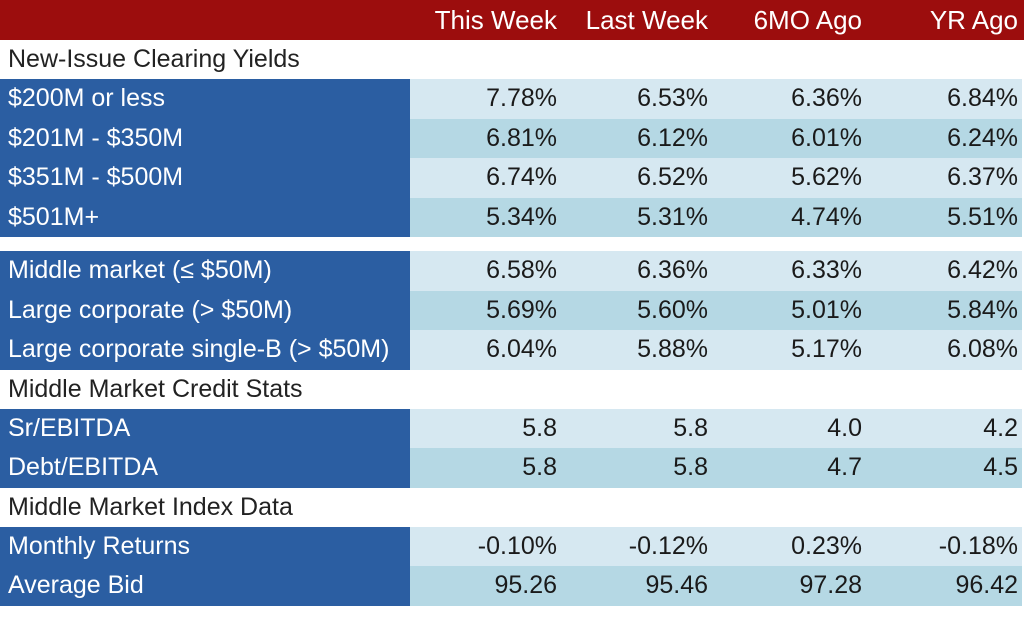 The height and width of the screenshot is (617, 1024). What do you see at coordinates (716, 138) in the screenshot?
I see `row-values: 6.81% 6.12% 6.01% 6.24%` at bounding box center [716, 138].